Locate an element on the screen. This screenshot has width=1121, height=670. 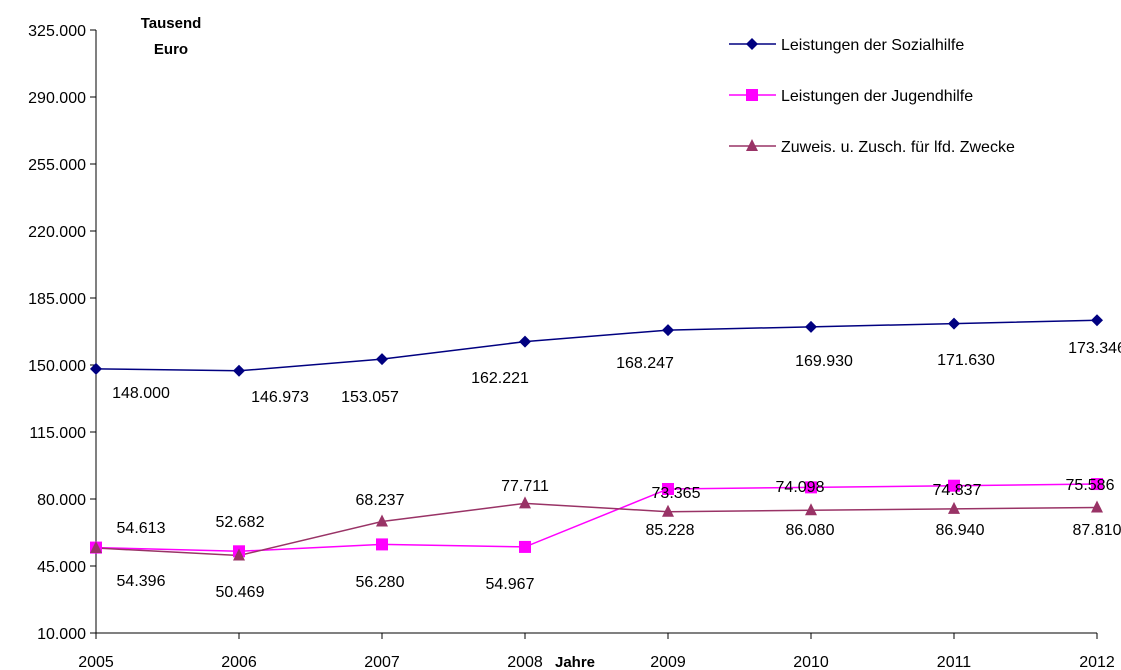
data-label: 153.057 is located at coordinates (370, 397).